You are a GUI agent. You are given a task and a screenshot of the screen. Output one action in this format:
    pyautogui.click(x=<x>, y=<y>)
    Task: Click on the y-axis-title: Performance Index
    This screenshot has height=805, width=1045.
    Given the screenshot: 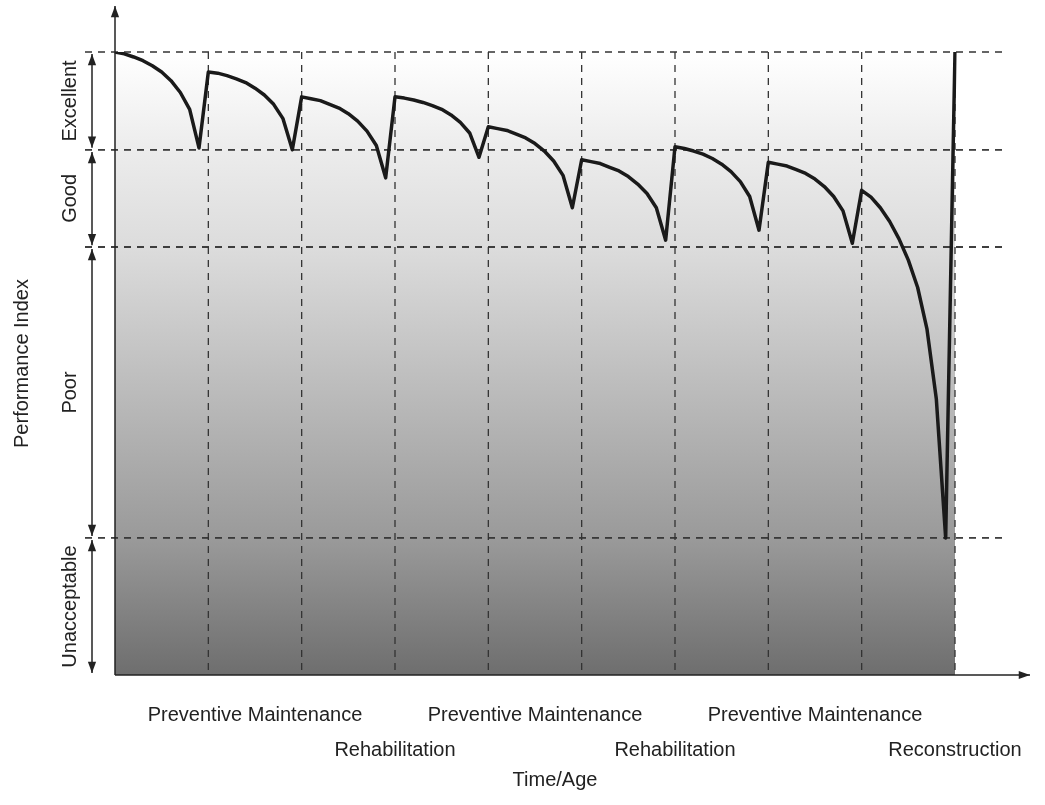 What is the action you would take?
    pyautogui.click(x=20, y=363)
    